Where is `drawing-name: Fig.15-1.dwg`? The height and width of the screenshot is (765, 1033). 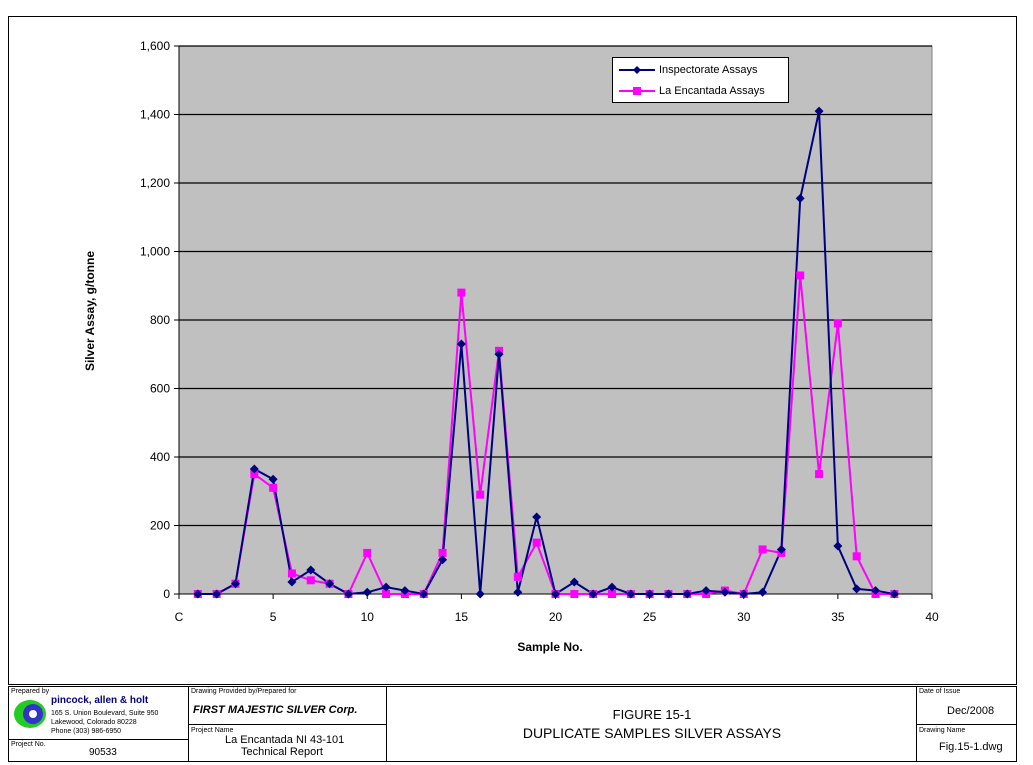
drawing-name: Fig.15-1.dwg is located at coordinates (971, 747).